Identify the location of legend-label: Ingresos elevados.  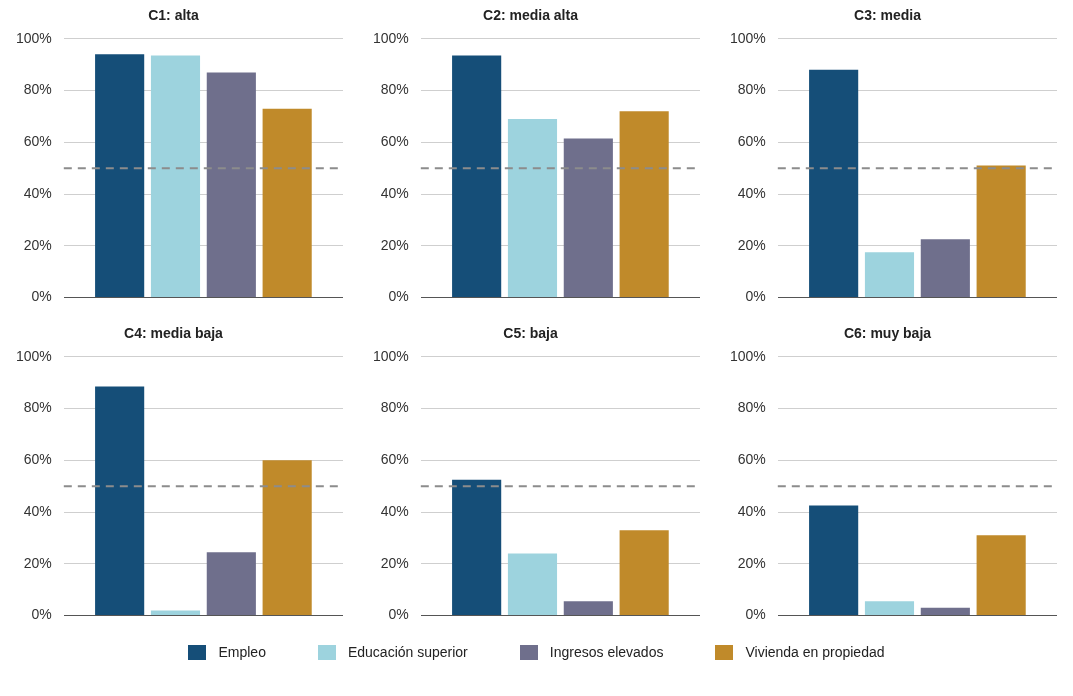
(606, 652).